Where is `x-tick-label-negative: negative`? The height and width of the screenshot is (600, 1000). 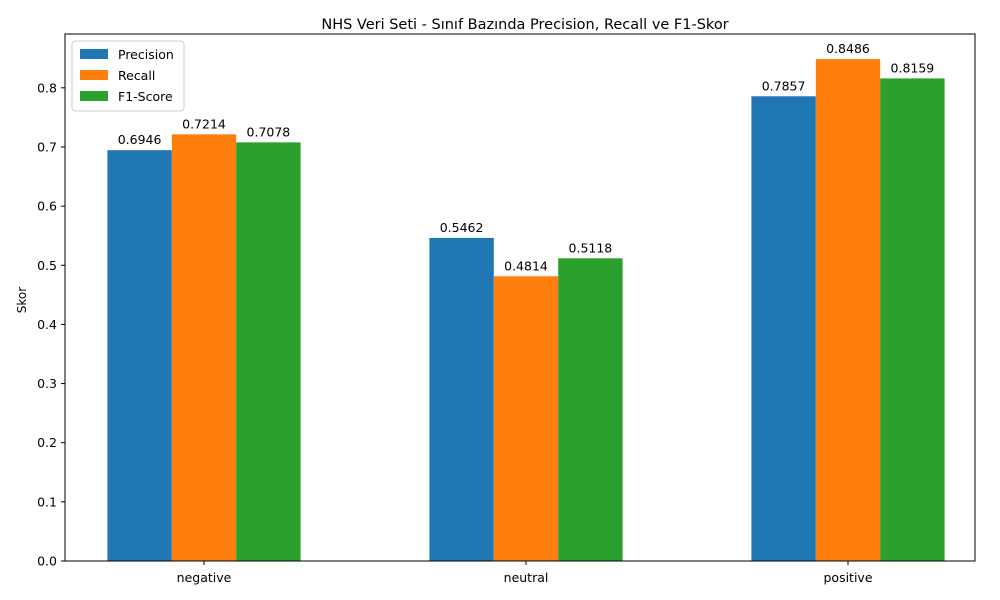 x-tick-label-negative: negative is located at coordinates (204, 577).